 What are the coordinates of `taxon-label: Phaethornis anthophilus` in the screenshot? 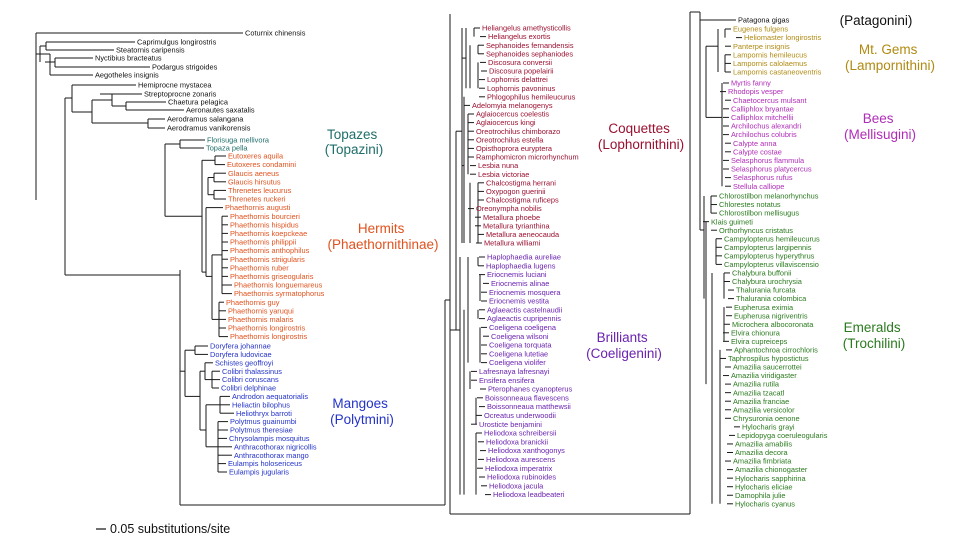 It's located at (270, 250).